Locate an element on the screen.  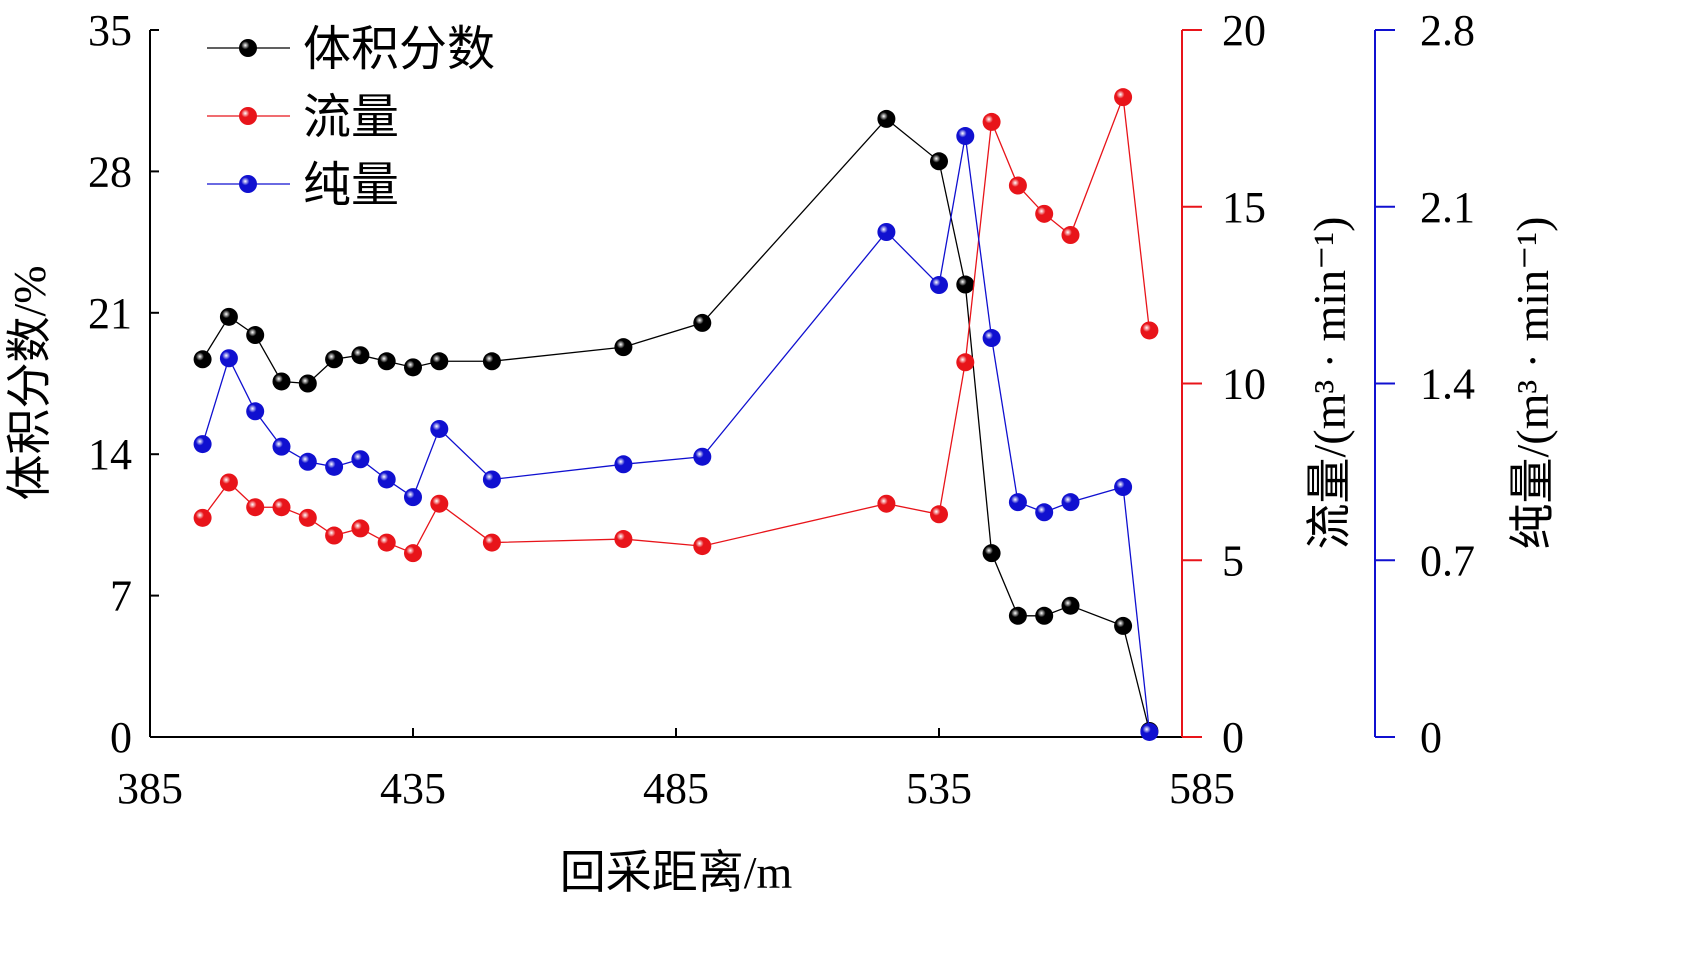
x-axis-label: 回采距离/m is located at coordinates (676, 872).